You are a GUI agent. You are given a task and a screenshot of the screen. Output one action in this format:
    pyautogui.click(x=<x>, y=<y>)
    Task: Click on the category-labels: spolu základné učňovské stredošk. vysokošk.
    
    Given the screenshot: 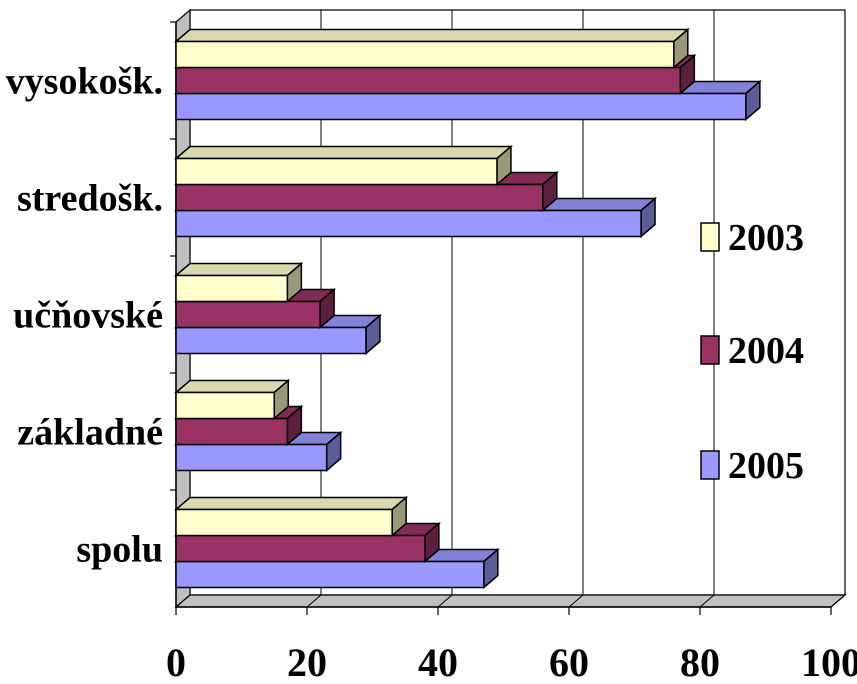 What is the action you would take?
    pyautogui.click(x=84, y=316)
    